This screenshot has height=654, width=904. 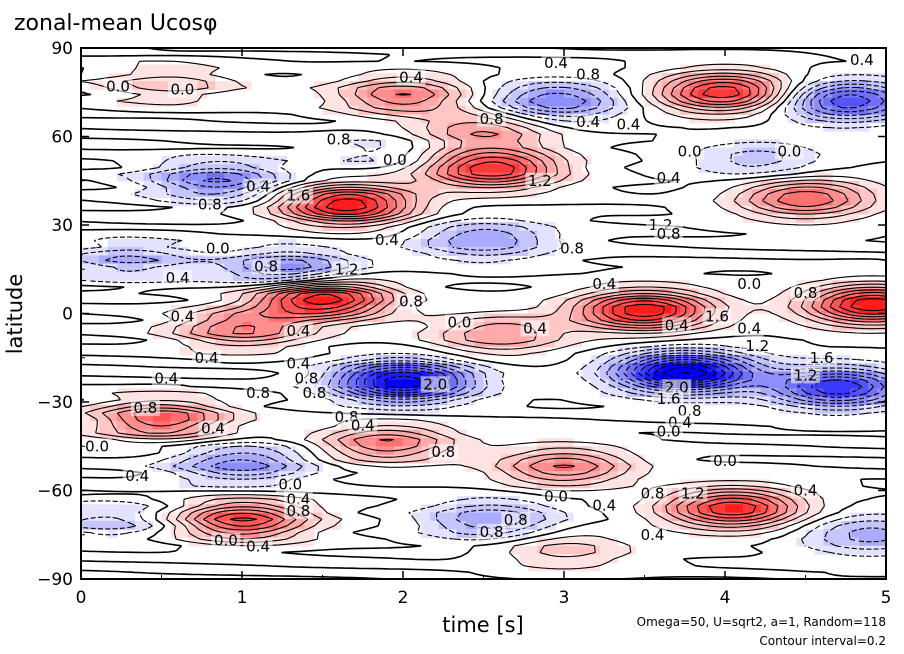 What do you see at coordinates (588, 122) in the screenshot?
I see `contour-label: 0.4` at bounding box center [588, 122].